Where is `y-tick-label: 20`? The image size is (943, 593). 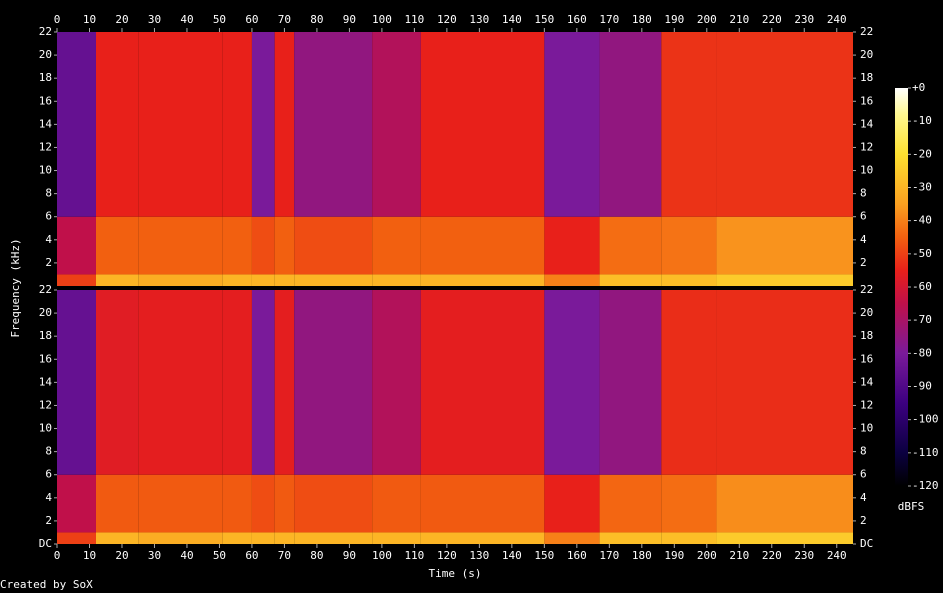
y-tick-label: 20 is located at coordinates (45, 312).